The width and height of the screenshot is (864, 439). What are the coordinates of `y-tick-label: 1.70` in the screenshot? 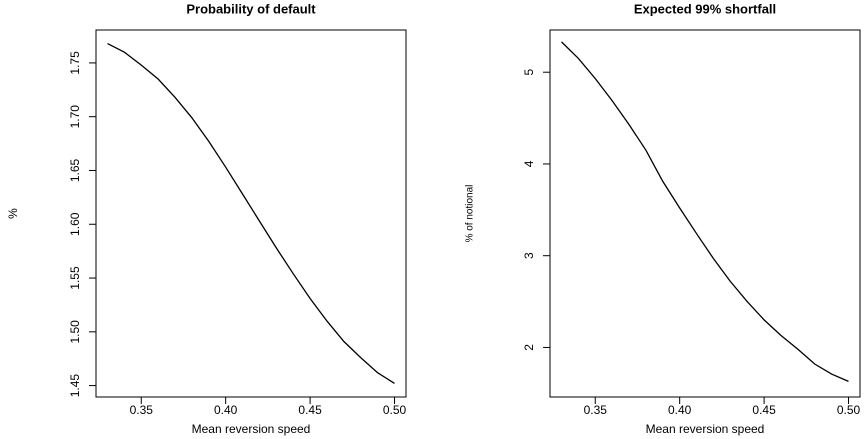 It's located at (75, 117).